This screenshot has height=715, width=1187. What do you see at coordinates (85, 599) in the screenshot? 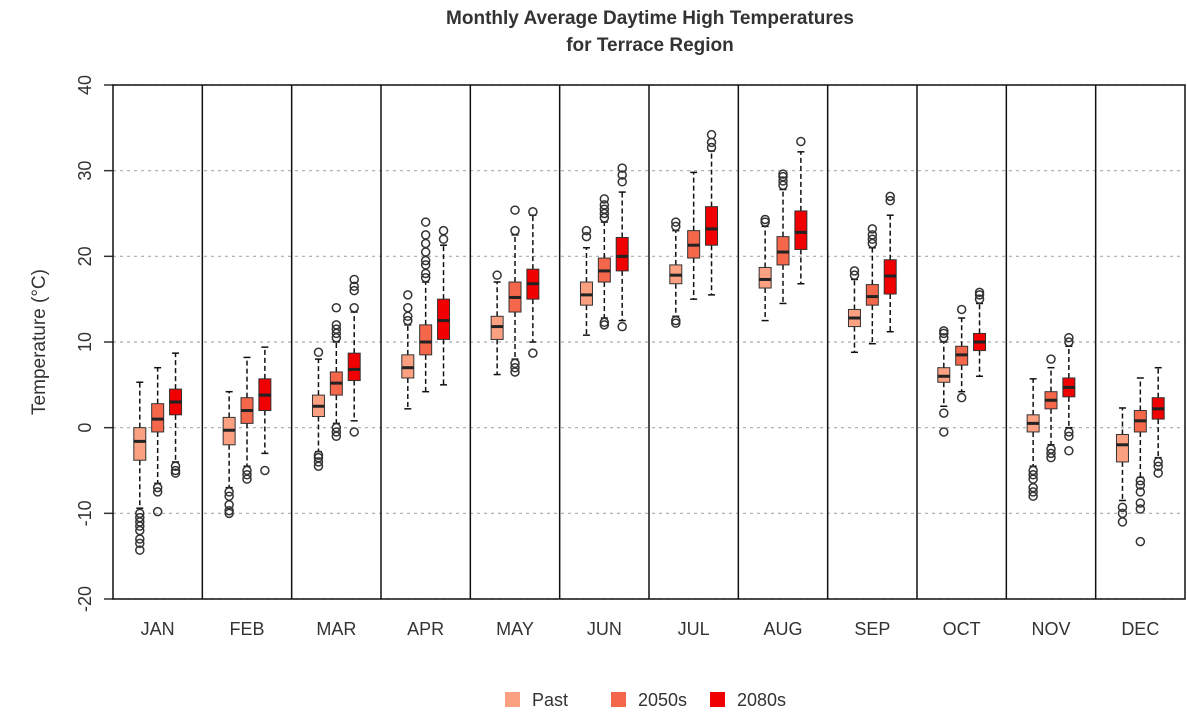
I see `y-tick-label: -20` at bounding box center [85, 599].